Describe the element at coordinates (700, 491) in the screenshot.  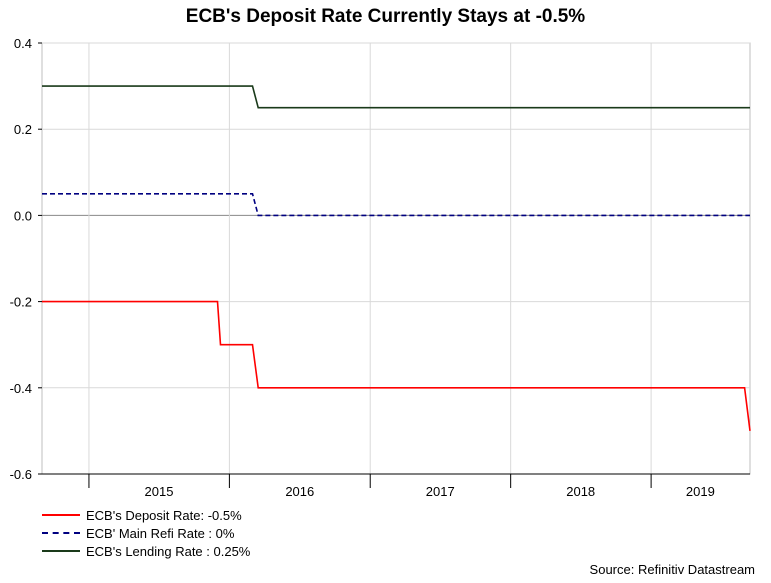
I see `x-tick-label: 2019` at that location.